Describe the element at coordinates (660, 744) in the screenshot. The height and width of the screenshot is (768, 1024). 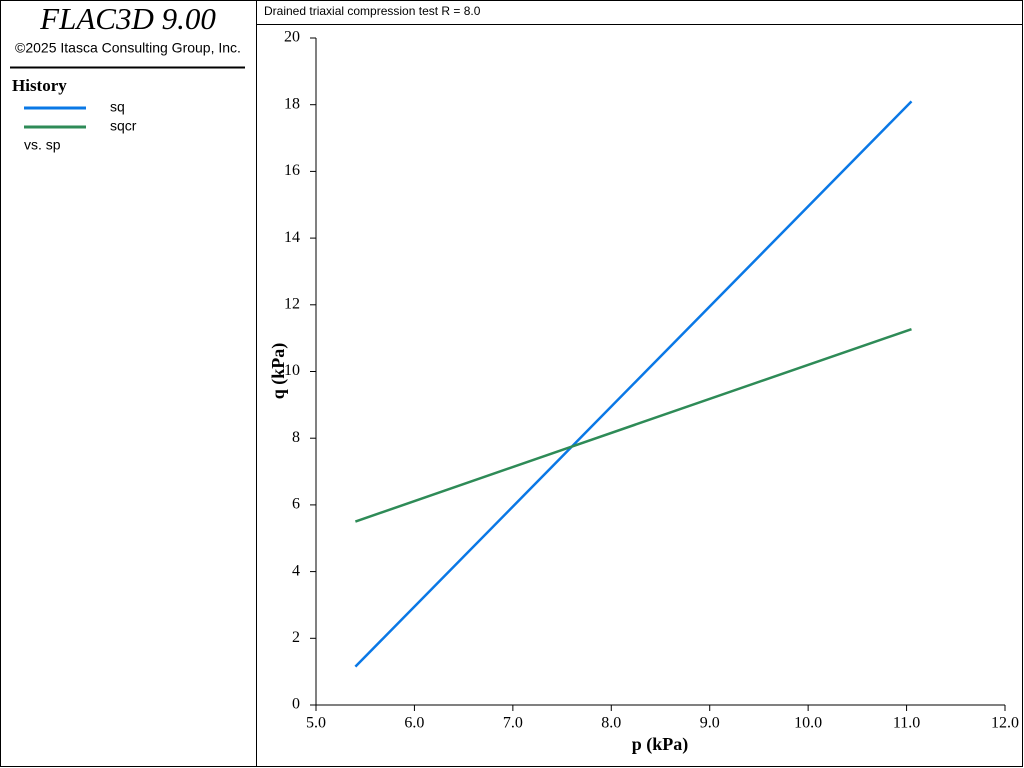
I see `x-axis-label: p (kPa)` at that location.